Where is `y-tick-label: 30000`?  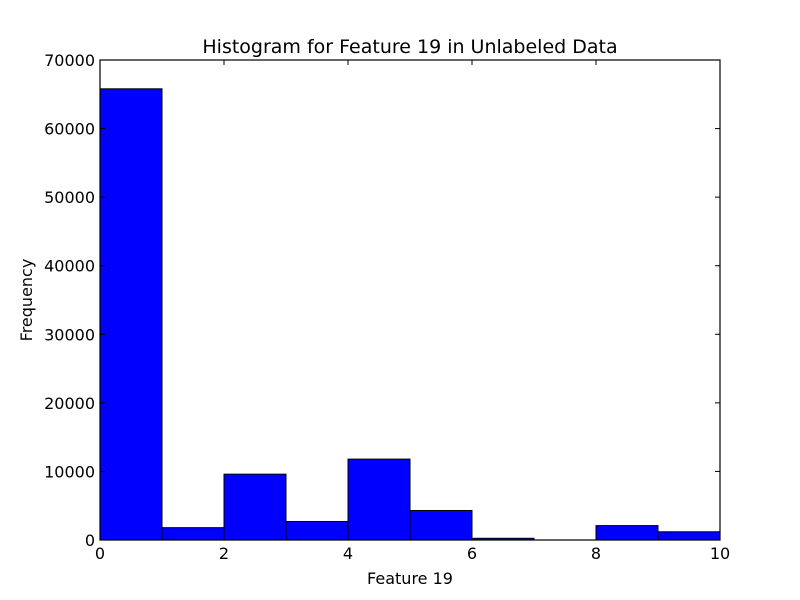
y-tick-label: 30000 is located at coordinates (69, 334).